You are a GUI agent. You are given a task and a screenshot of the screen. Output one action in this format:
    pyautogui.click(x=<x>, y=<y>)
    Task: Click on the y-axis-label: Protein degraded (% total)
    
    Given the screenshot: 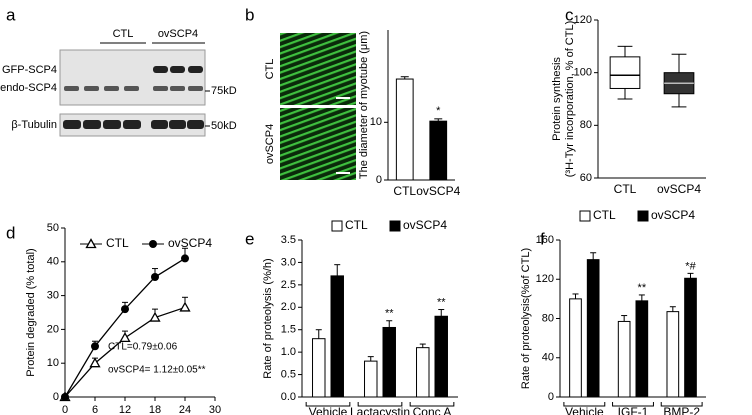 What is the action you would take?
    pyautogui.click(x=31, y=312)
    